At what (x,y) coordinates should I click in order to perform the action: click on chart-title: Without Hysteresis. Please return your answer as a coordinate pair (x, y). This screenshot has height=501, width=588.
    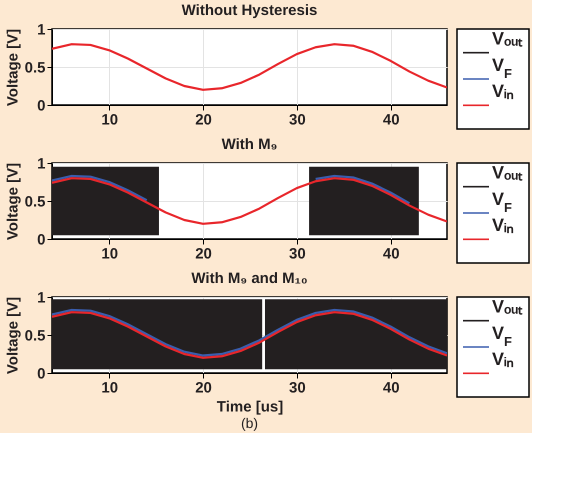
    Looking at the image, I should click on (250, 10).